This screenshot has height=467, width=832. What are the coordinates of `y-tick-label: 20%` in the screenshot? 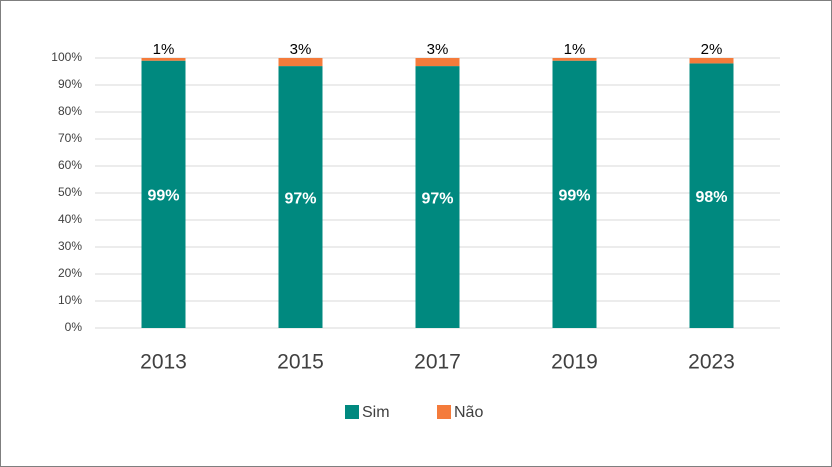 It's located at (70, 273).